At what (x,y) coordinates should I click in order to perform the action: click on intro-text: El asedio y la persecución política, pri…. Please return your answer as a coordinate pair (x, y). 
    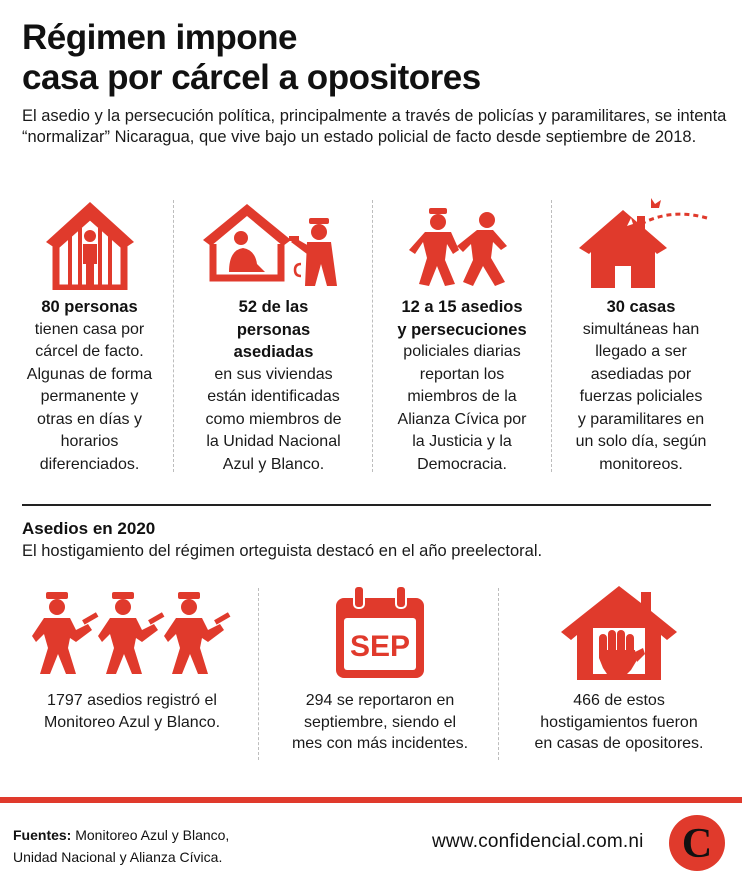
    Looking at the image, I should click on (374, 126).